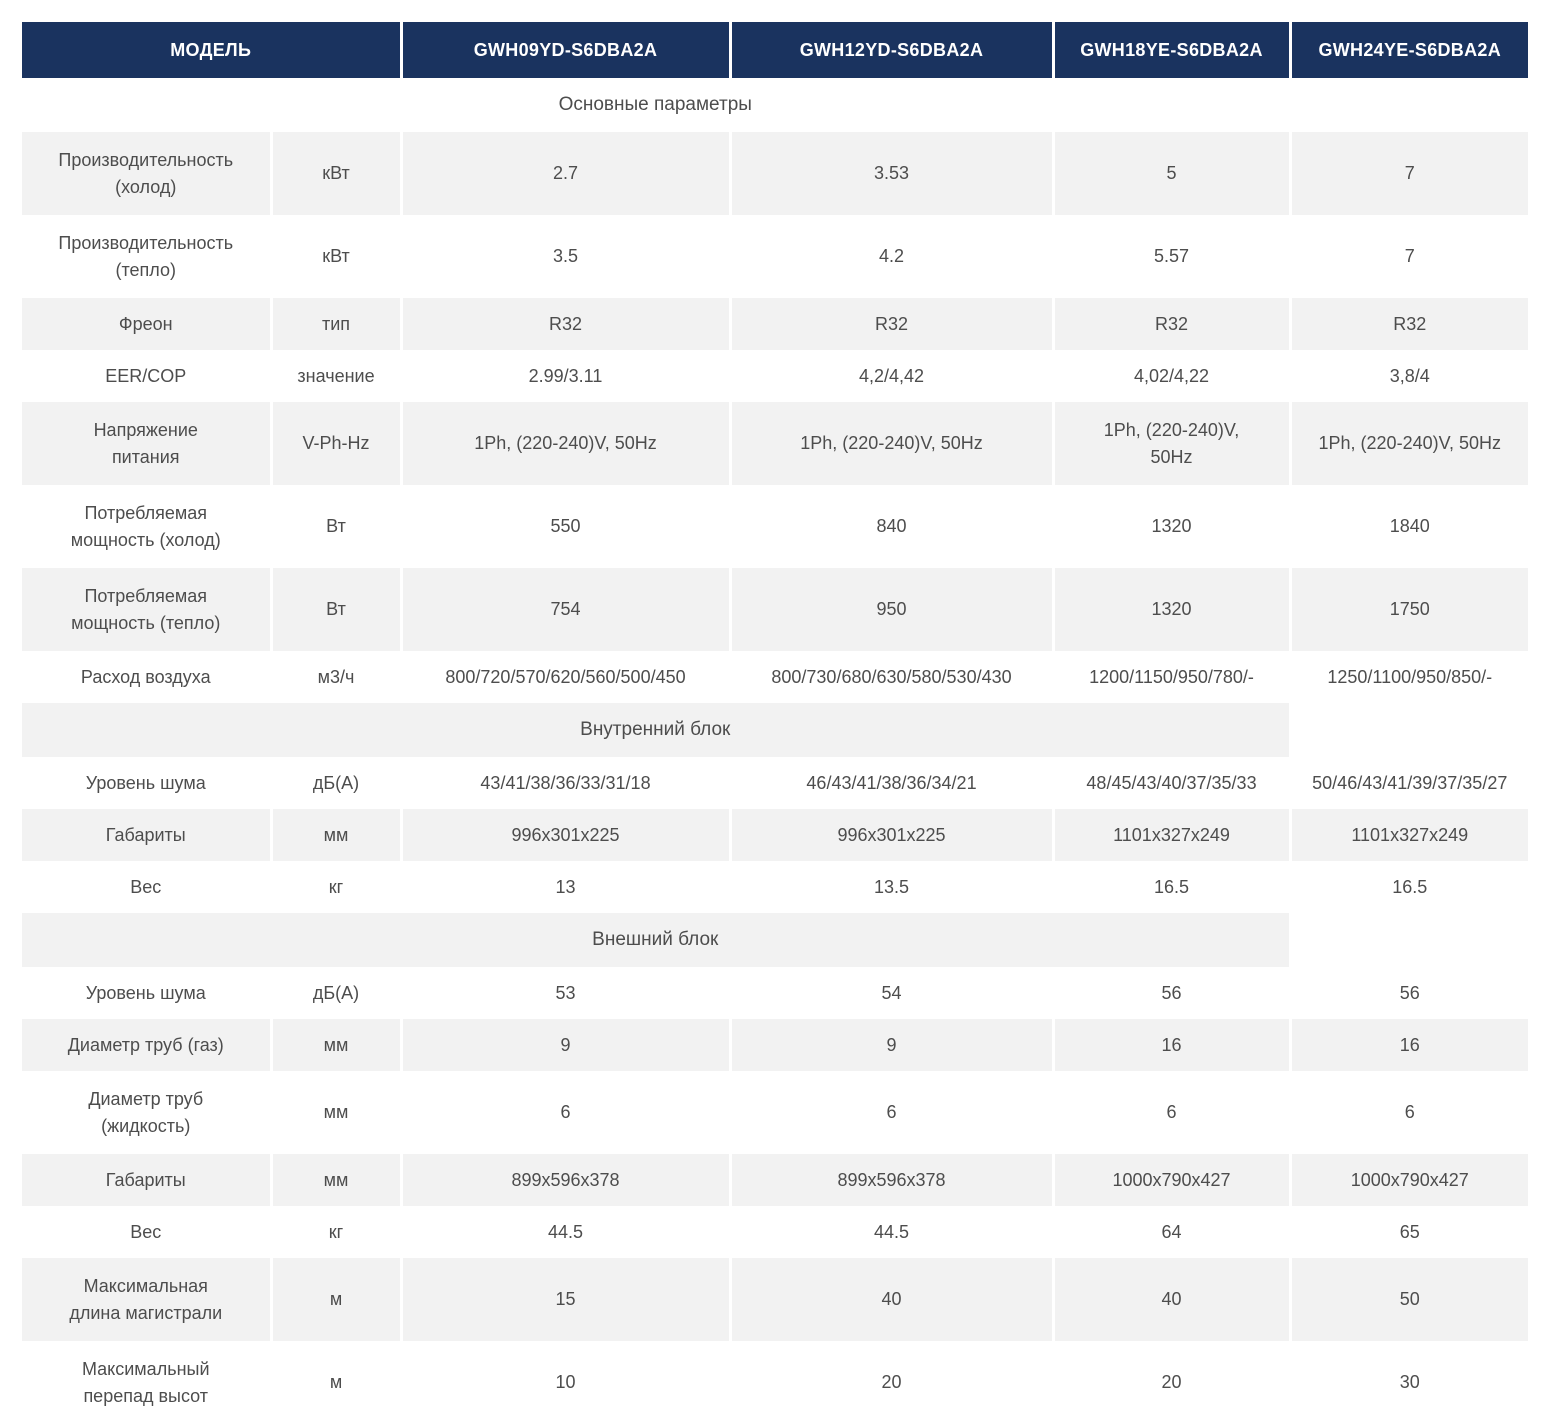 This screenshot has width=1550, height=1412. Describe the element at coordinates (566, 783) in the screenshot. I see `value-cell: 43/41/38/36/33/31/18` at that location.